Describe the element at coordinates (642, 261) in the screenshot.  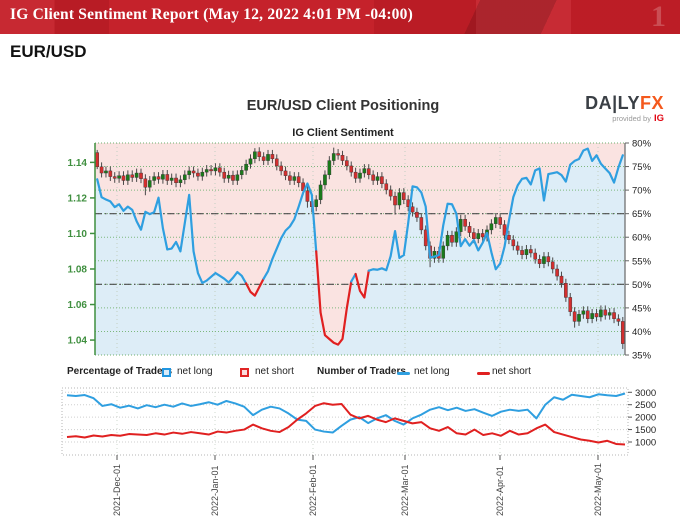
I see `pct-tick-label: 55%` at that location.